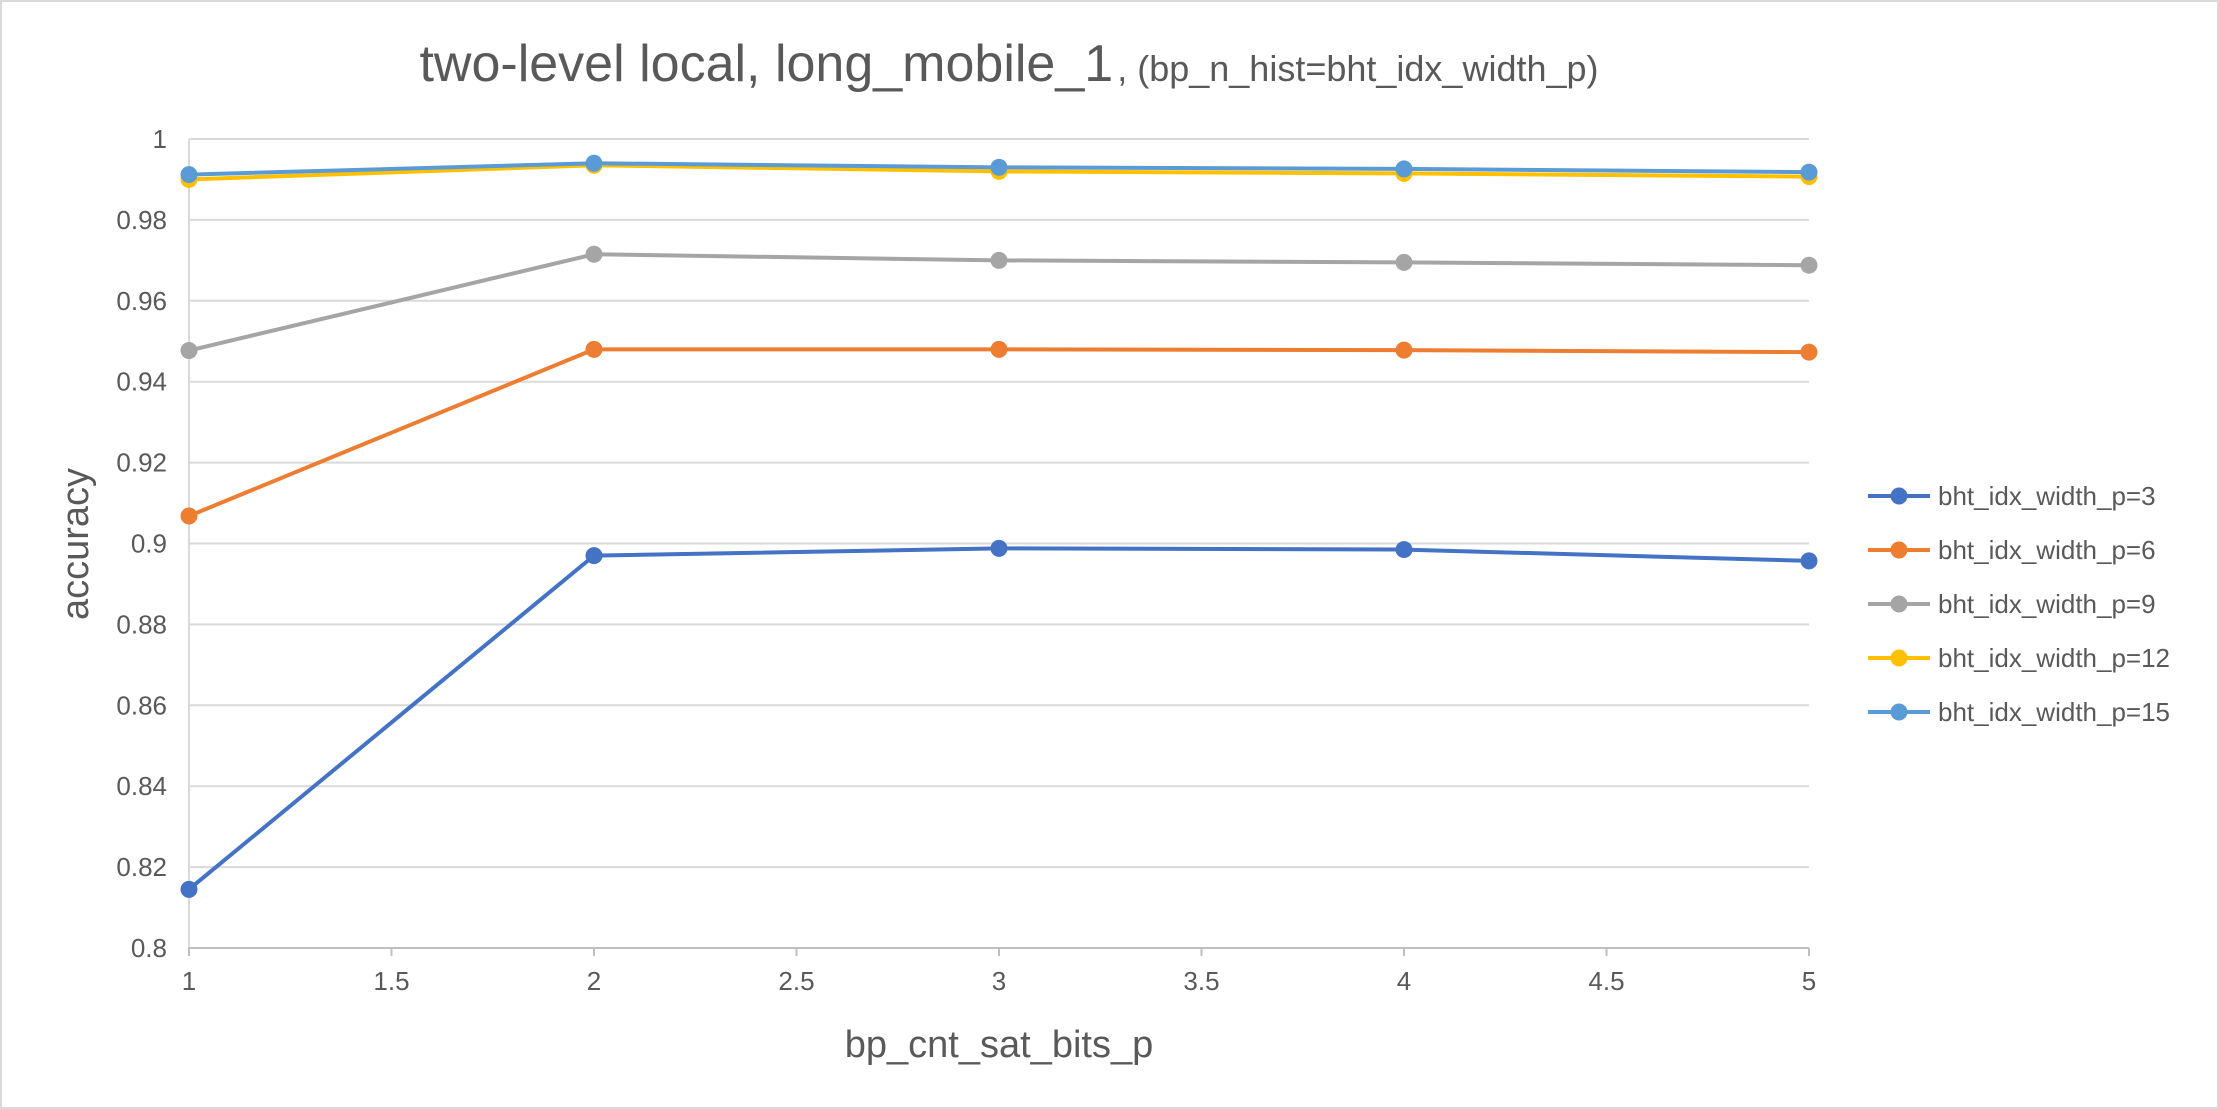 Image resolution: width=2219 pixels, height=1109 pixels. Describe the element at coordinates (2047, 604) in the screenshot. I see `legend-label: bht_idx_width_p=9` at that location.